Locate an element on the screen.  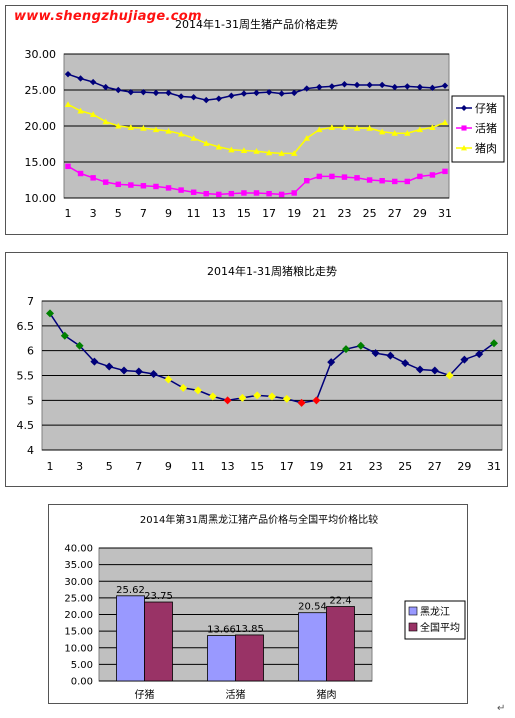
legend-label: 猪肉 is located at coordinates (486, 148).